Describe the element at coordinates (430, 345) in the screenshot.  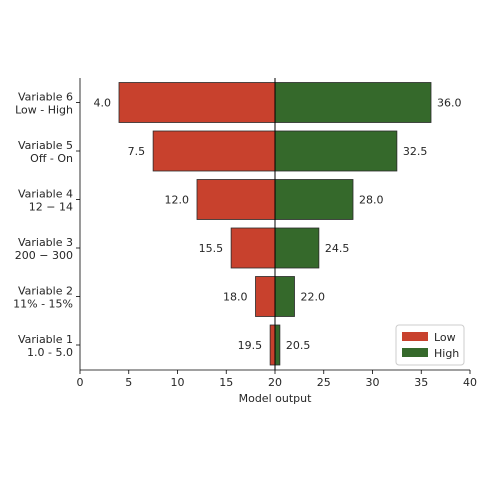
I see `legend: Low High` at that location.